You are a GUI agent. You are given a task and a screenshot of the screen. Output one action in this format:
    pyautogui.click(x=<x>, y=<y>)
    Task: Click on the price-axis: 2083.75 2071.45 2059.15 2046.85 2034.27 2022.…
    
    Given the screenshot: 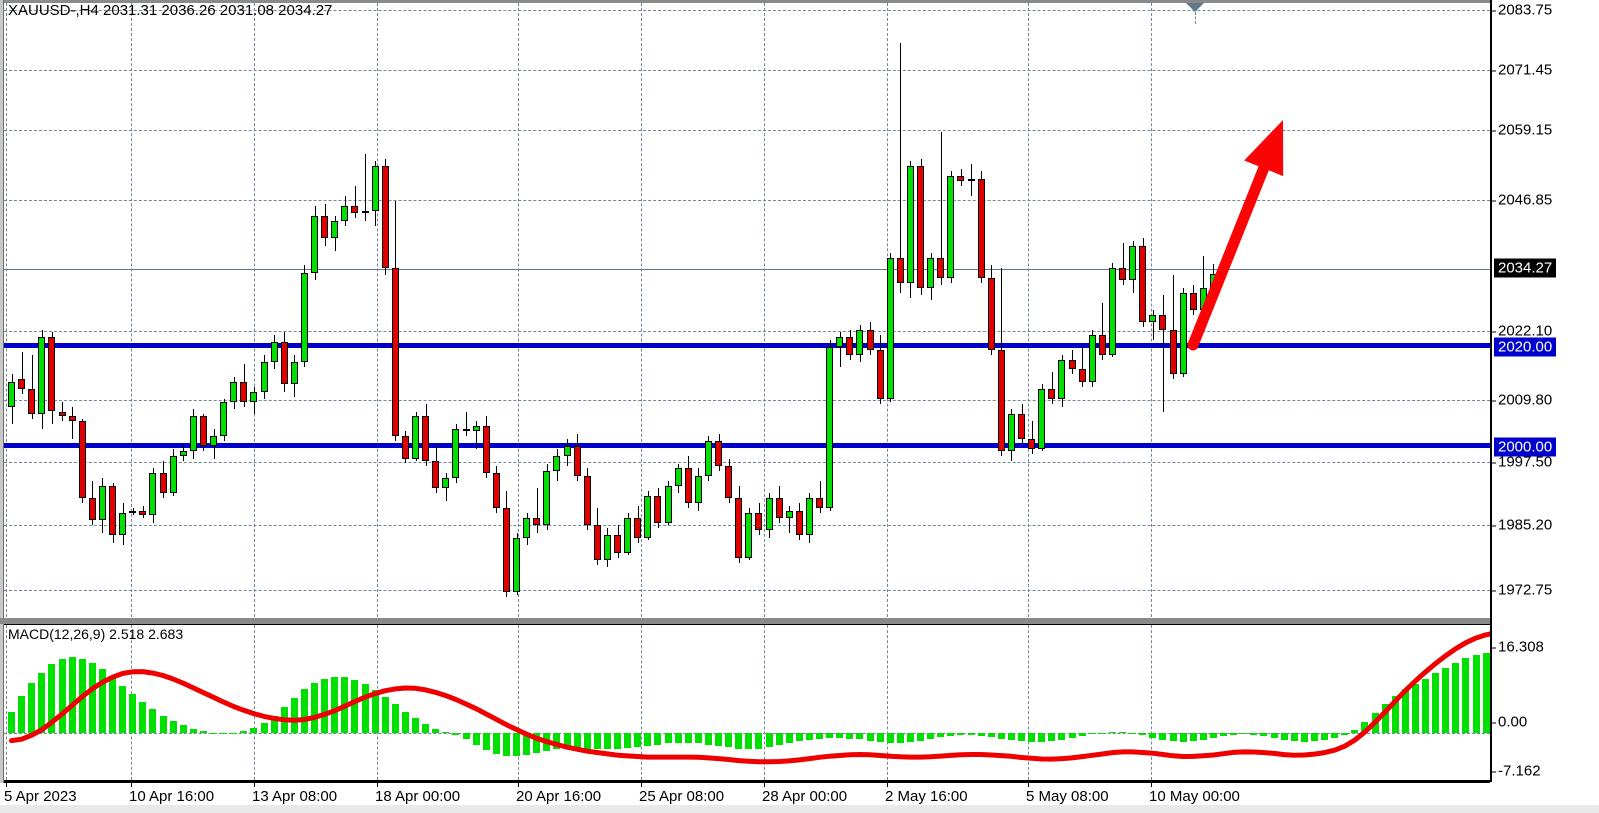 What is the action you would take?
    pyautogui.click(x=1544, y=391)
    